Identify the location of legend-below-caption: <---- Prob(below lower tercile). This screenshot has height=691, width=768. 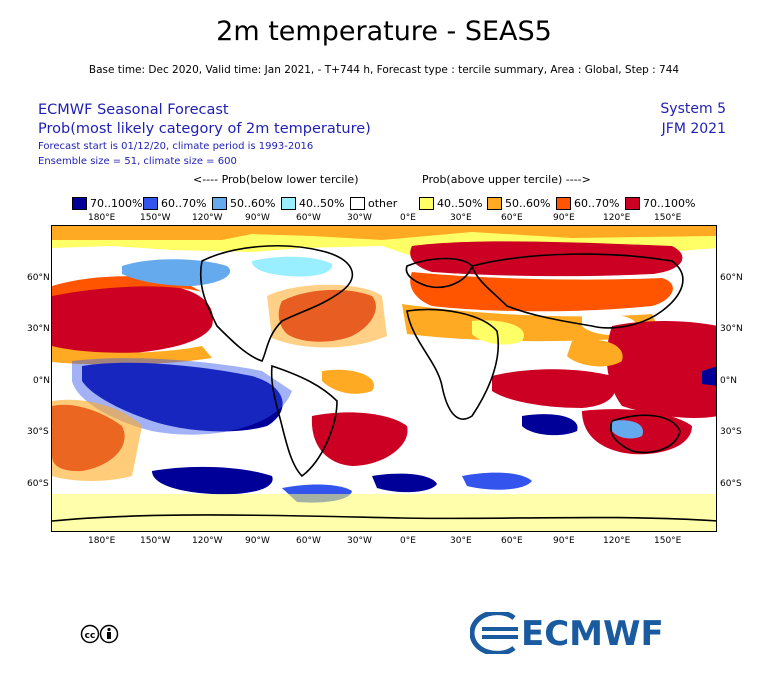
(276, 179).